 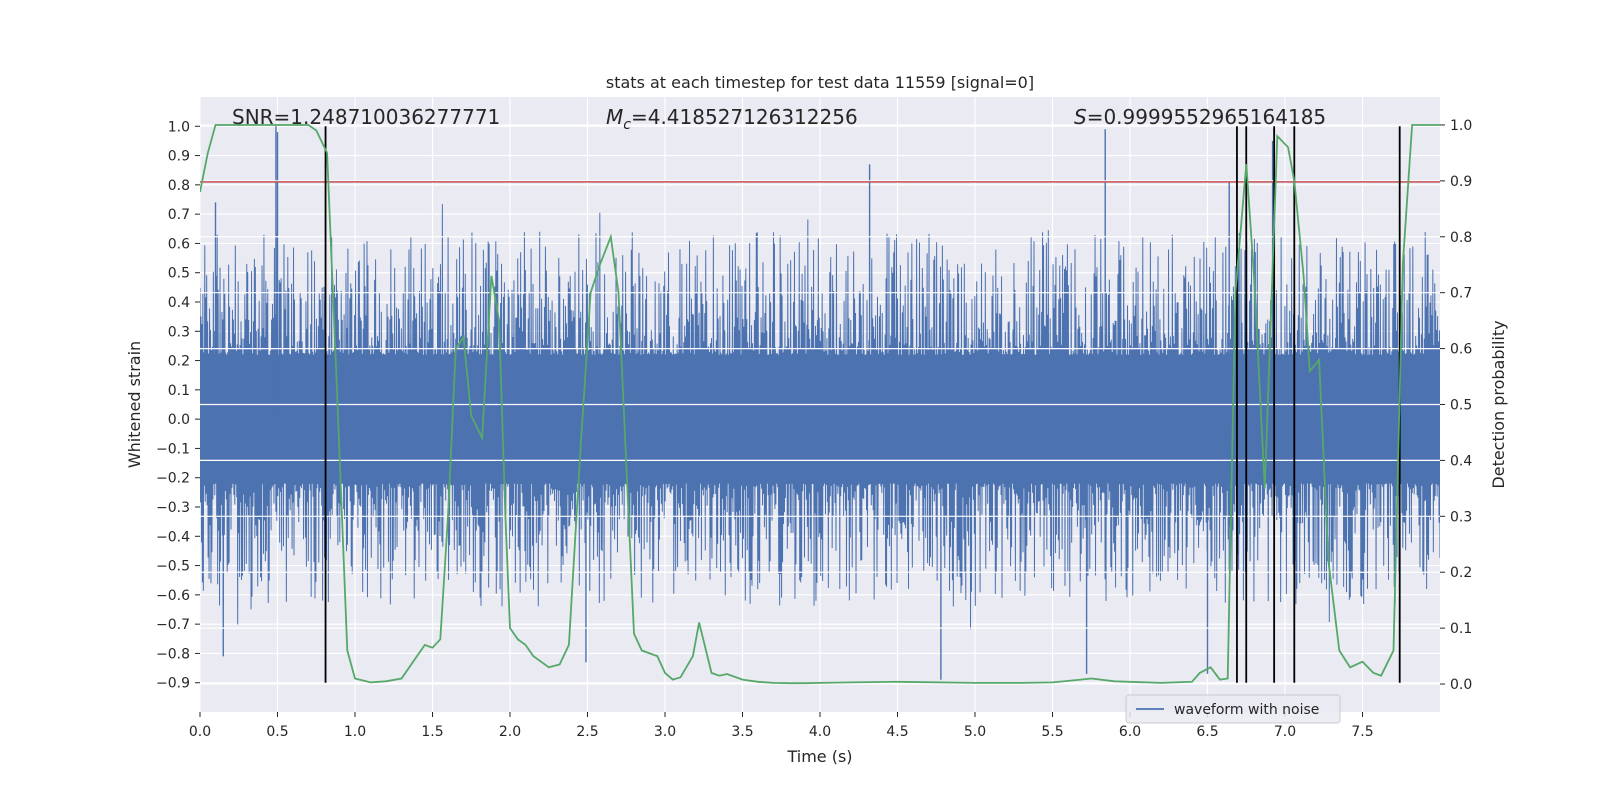 I want to click on x-tick-label: 3.0, so click(x=665, y=732).